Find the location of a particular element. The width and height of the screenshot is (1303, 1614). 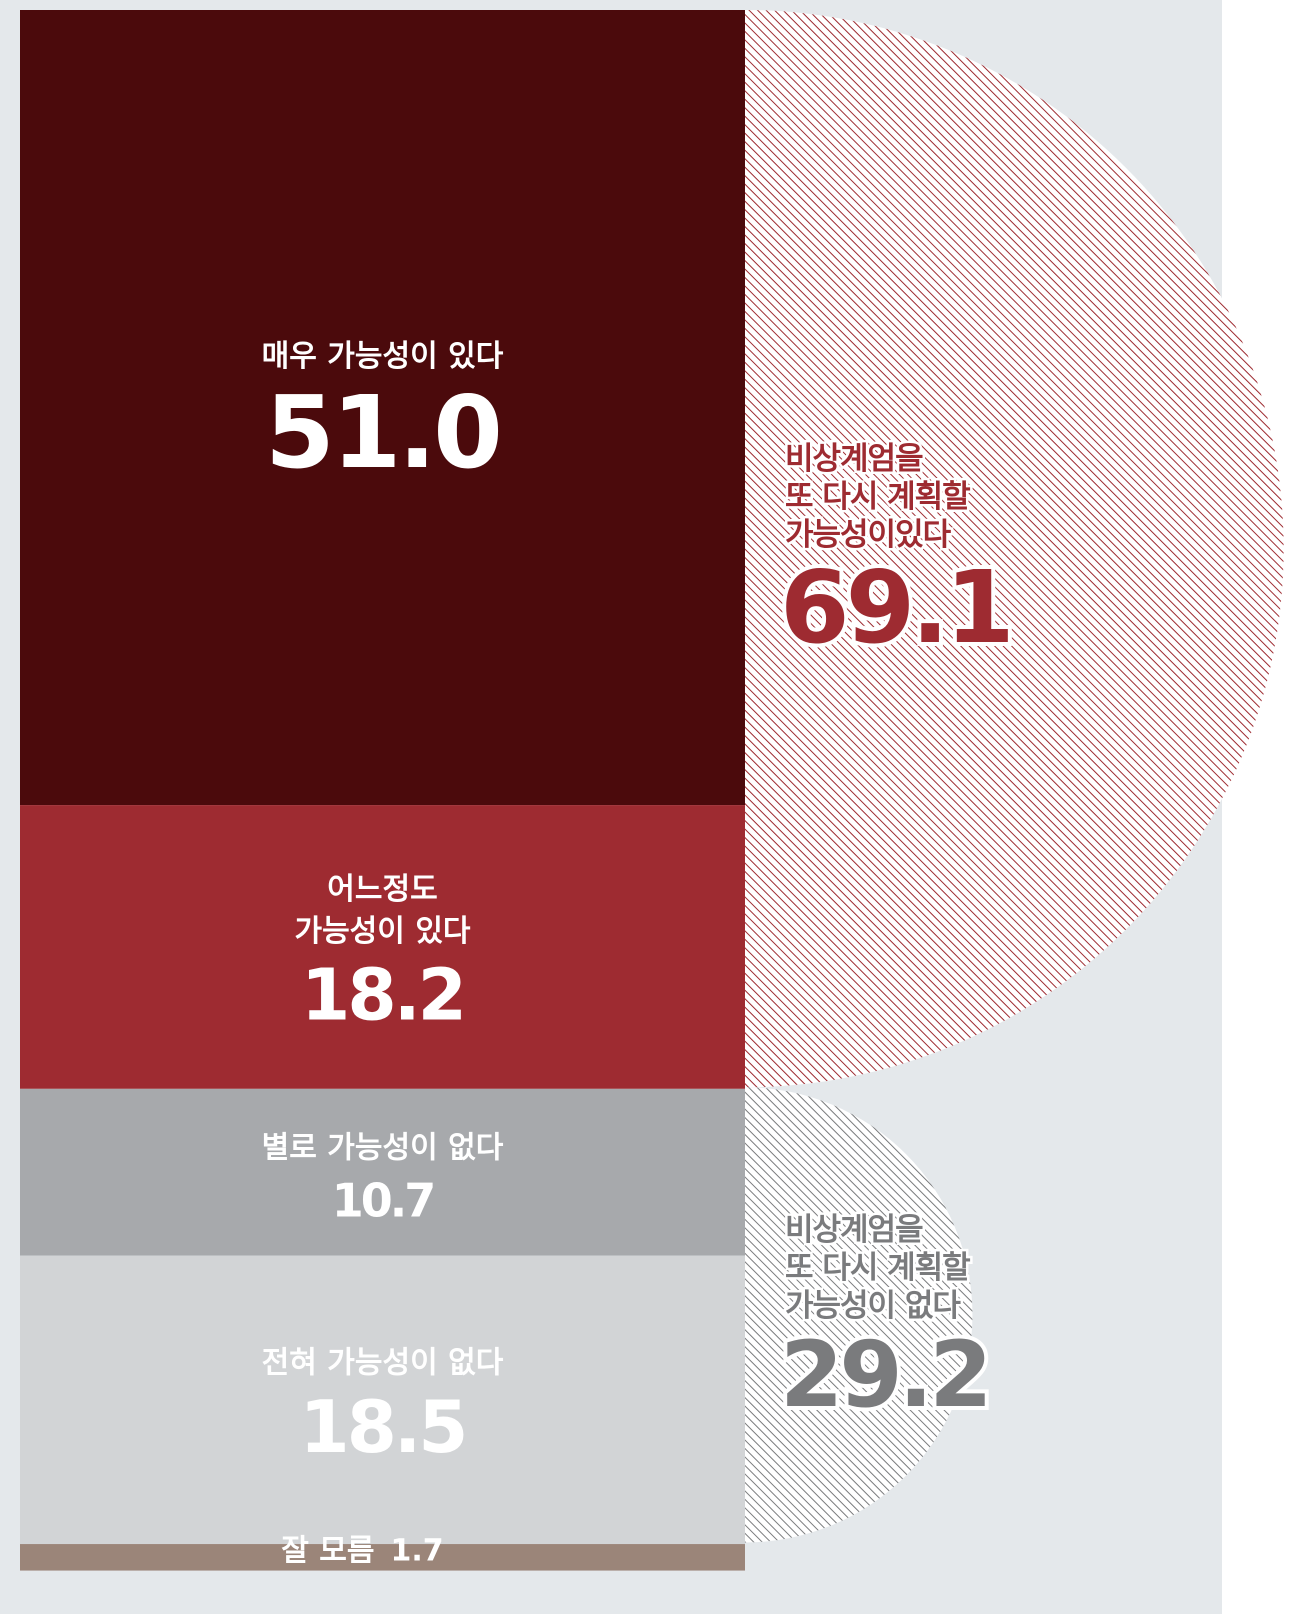

segment-label: 전혀 가능성이 없다 is located at coordinates (383, 1362).